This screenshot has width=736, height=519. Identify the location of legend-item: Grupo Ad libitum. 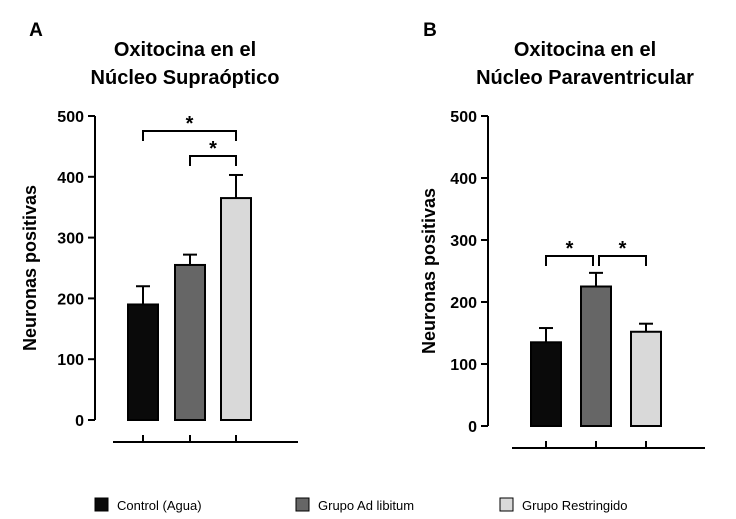
(354, 505).